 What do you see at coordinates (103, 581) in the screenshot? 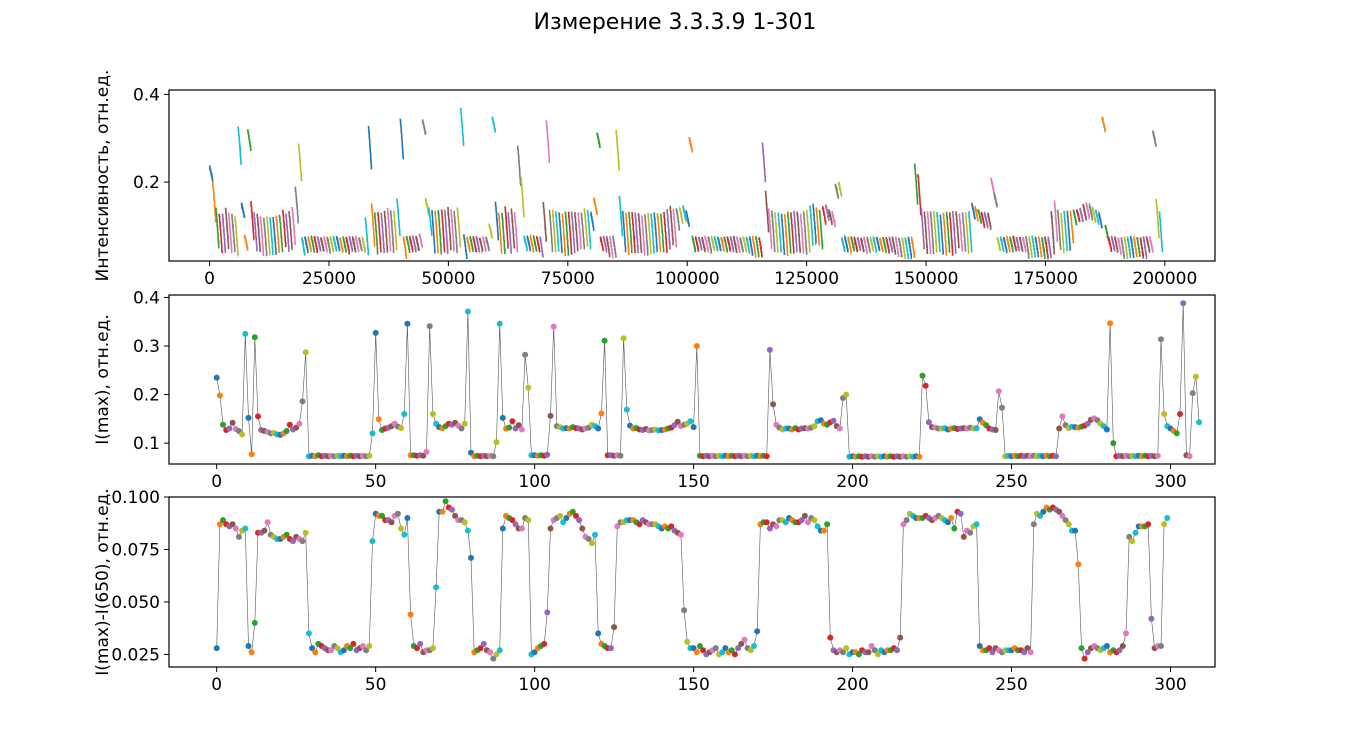
I see `y-axis-label: I(max)-I(650), отн.ед.` at bounding box center [103, 581].